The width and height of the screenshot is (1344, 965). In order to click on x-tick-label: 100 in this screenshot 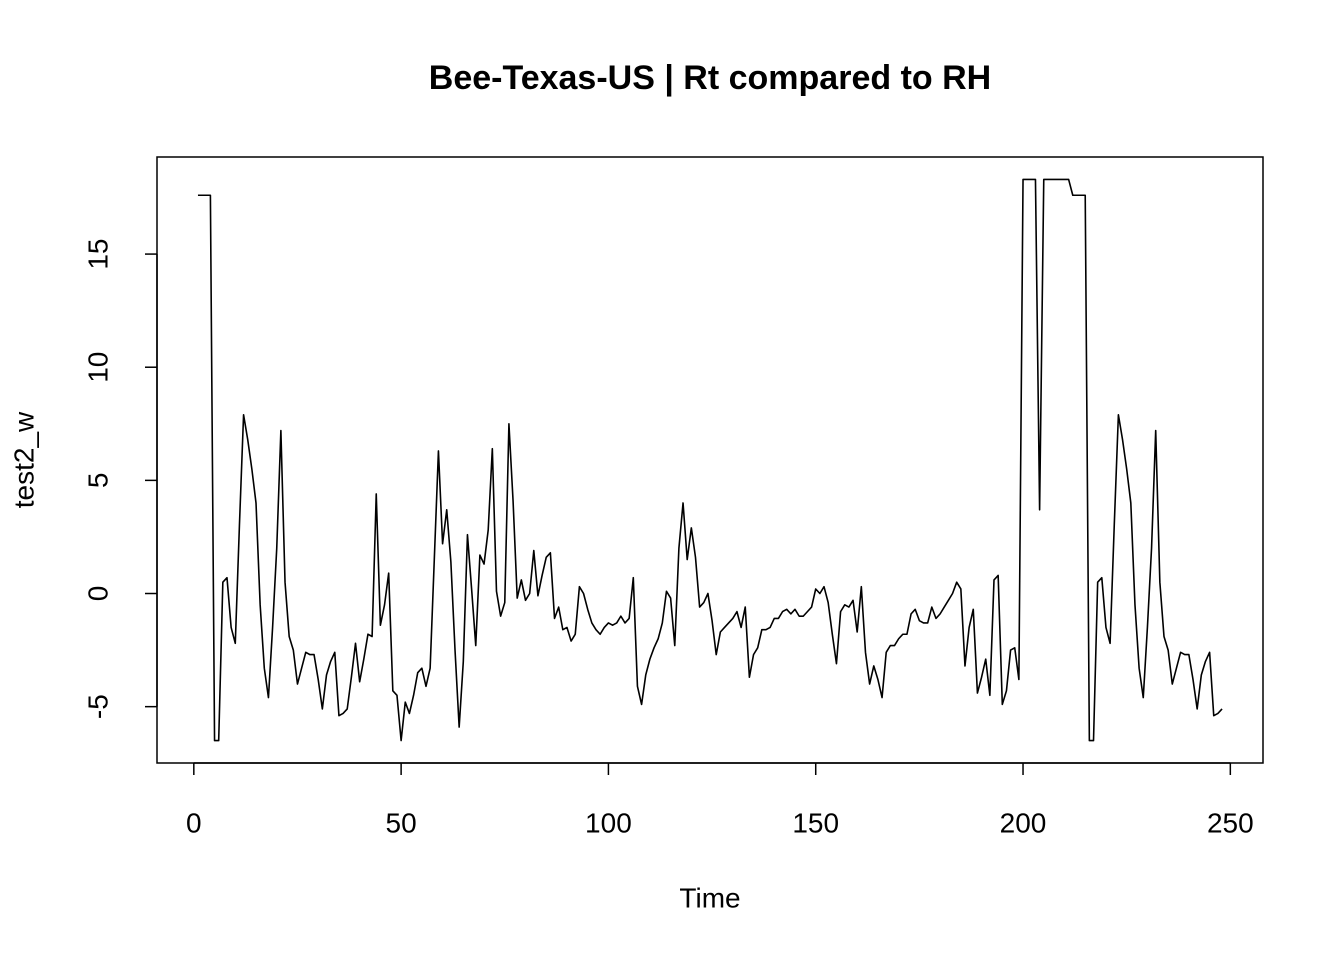, I will do `click(608, 822)`.